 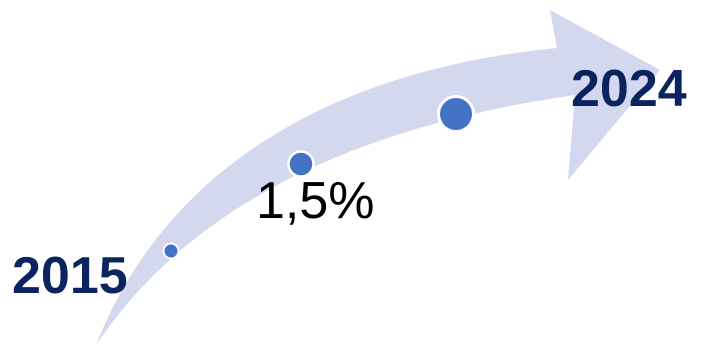 What do you see at coordinates (301, 164) in the screenshot?
I see `middle-marker` at bounding box center [301, 164].